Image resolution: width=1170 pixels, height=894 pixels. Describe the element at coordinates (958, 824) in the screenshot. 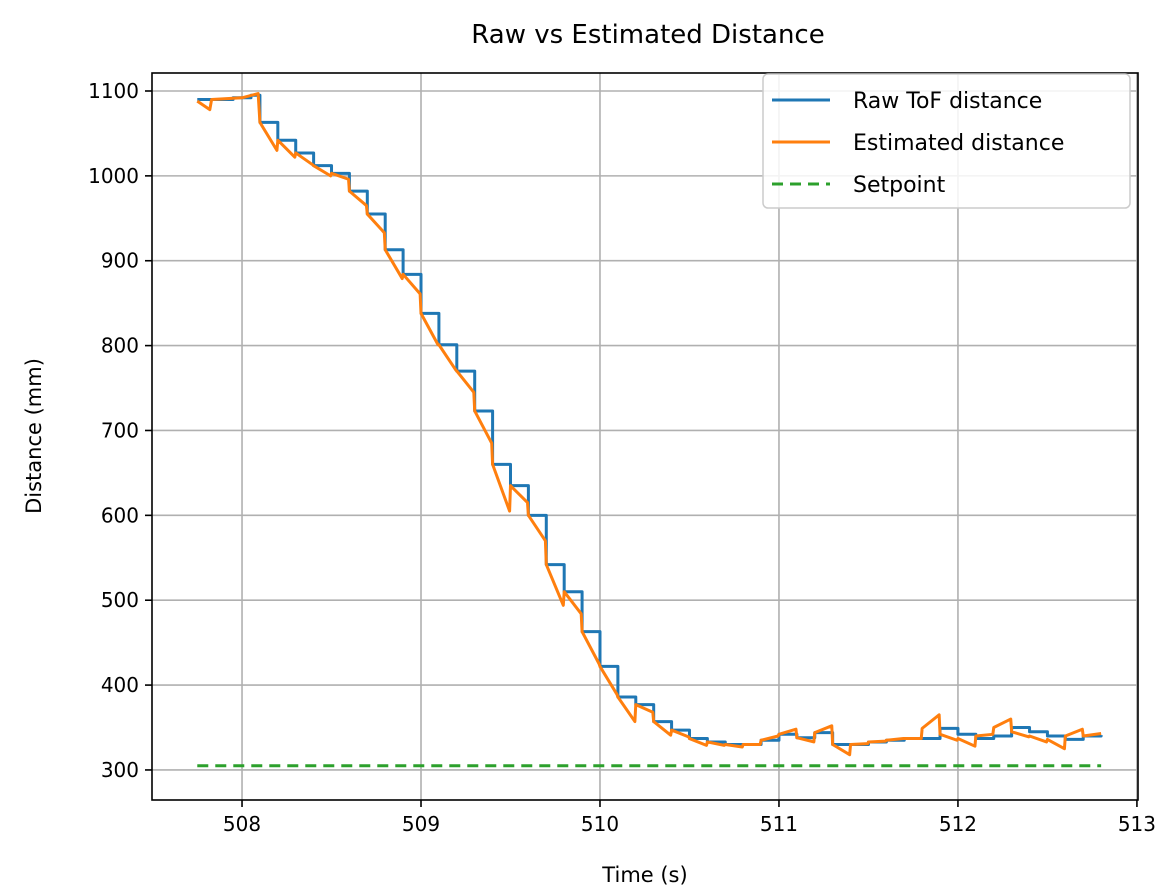

I see `x-tick-label: 512` at that location.